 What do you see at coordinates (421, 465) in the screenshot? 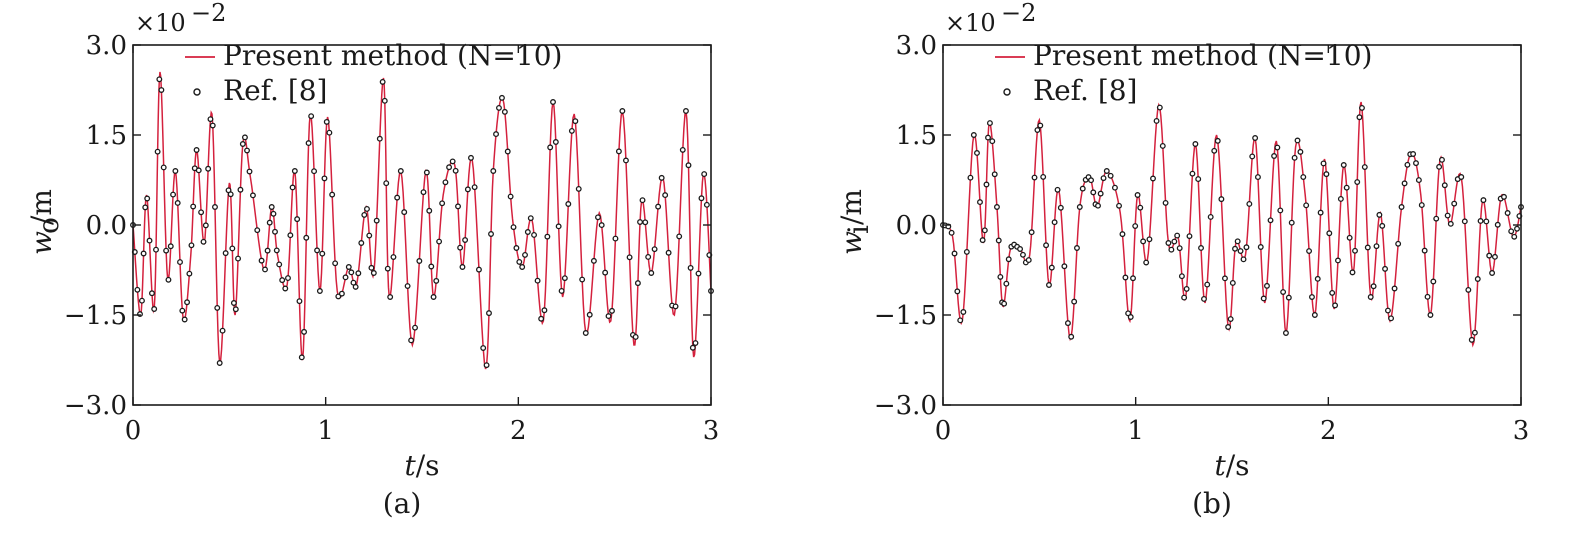
I see `x-axis-label: t/s` at bounding box center [421, 465].